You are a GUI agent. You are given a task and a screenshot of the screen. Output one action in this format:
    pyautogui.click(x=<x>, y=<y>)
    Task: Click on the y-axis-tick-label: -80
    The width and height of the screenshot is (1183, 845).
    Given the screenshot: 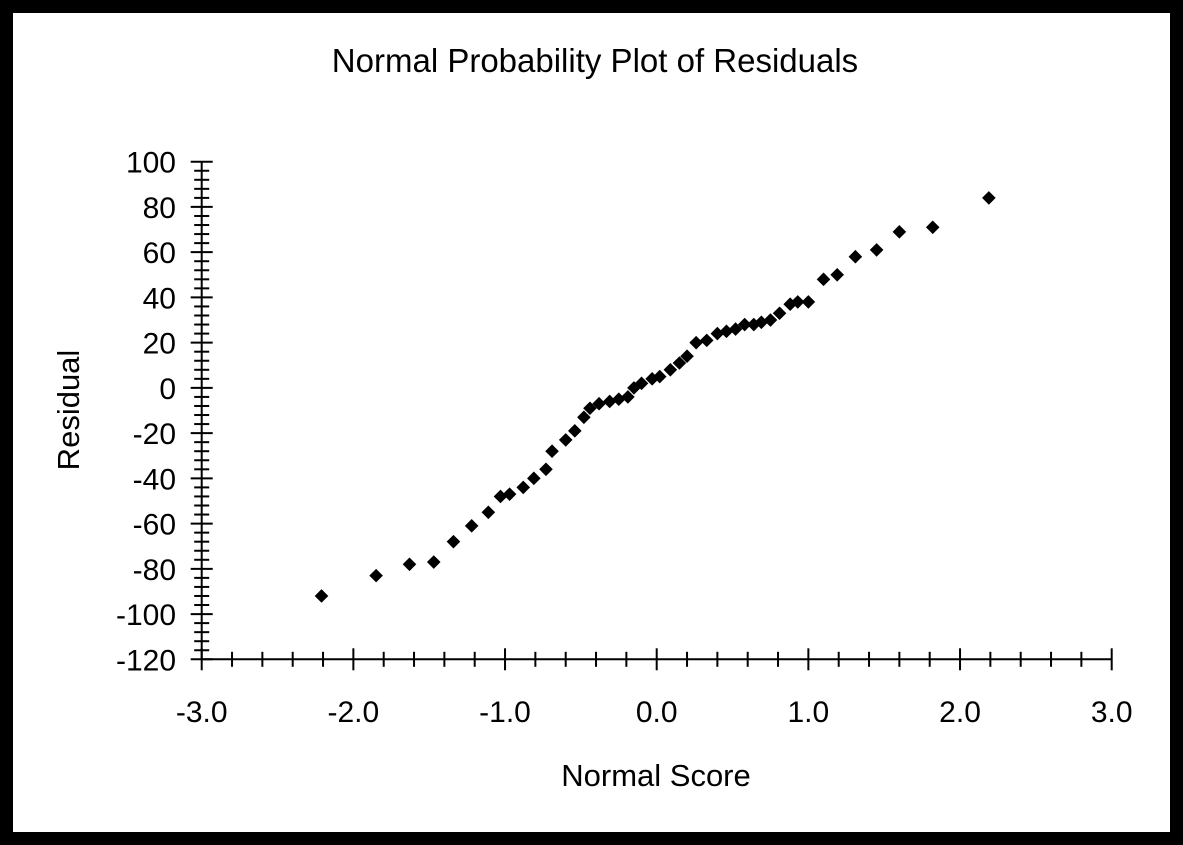 What is the action you would take?
    pyautogui.click(x=154, y=570)
    